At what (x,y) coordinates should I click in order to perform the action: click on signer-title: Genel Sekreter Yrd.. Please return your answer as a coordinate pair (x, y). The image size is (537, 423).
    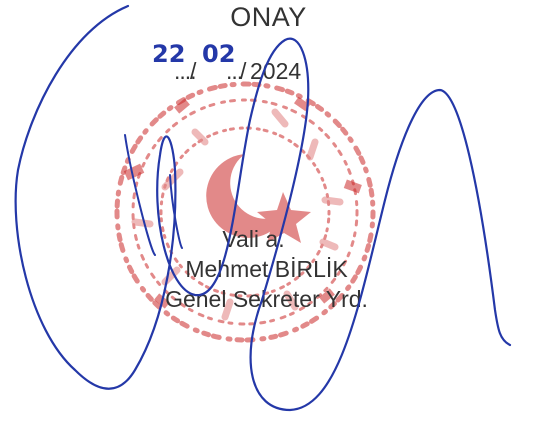
    Looking at the image, I should click on (266, 299).